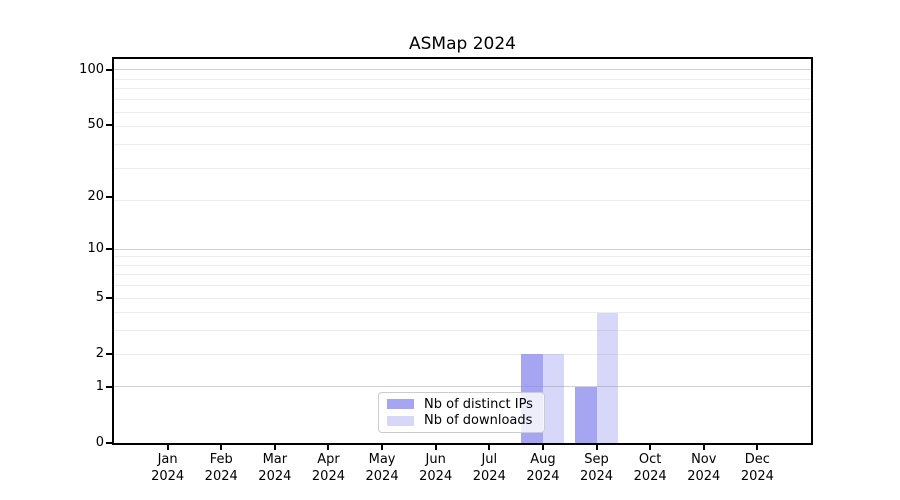  What do you see at coordinates (489, 459) in the screenshot?
I see `x-tick-month: Jul` at bounding box center [489, 459].